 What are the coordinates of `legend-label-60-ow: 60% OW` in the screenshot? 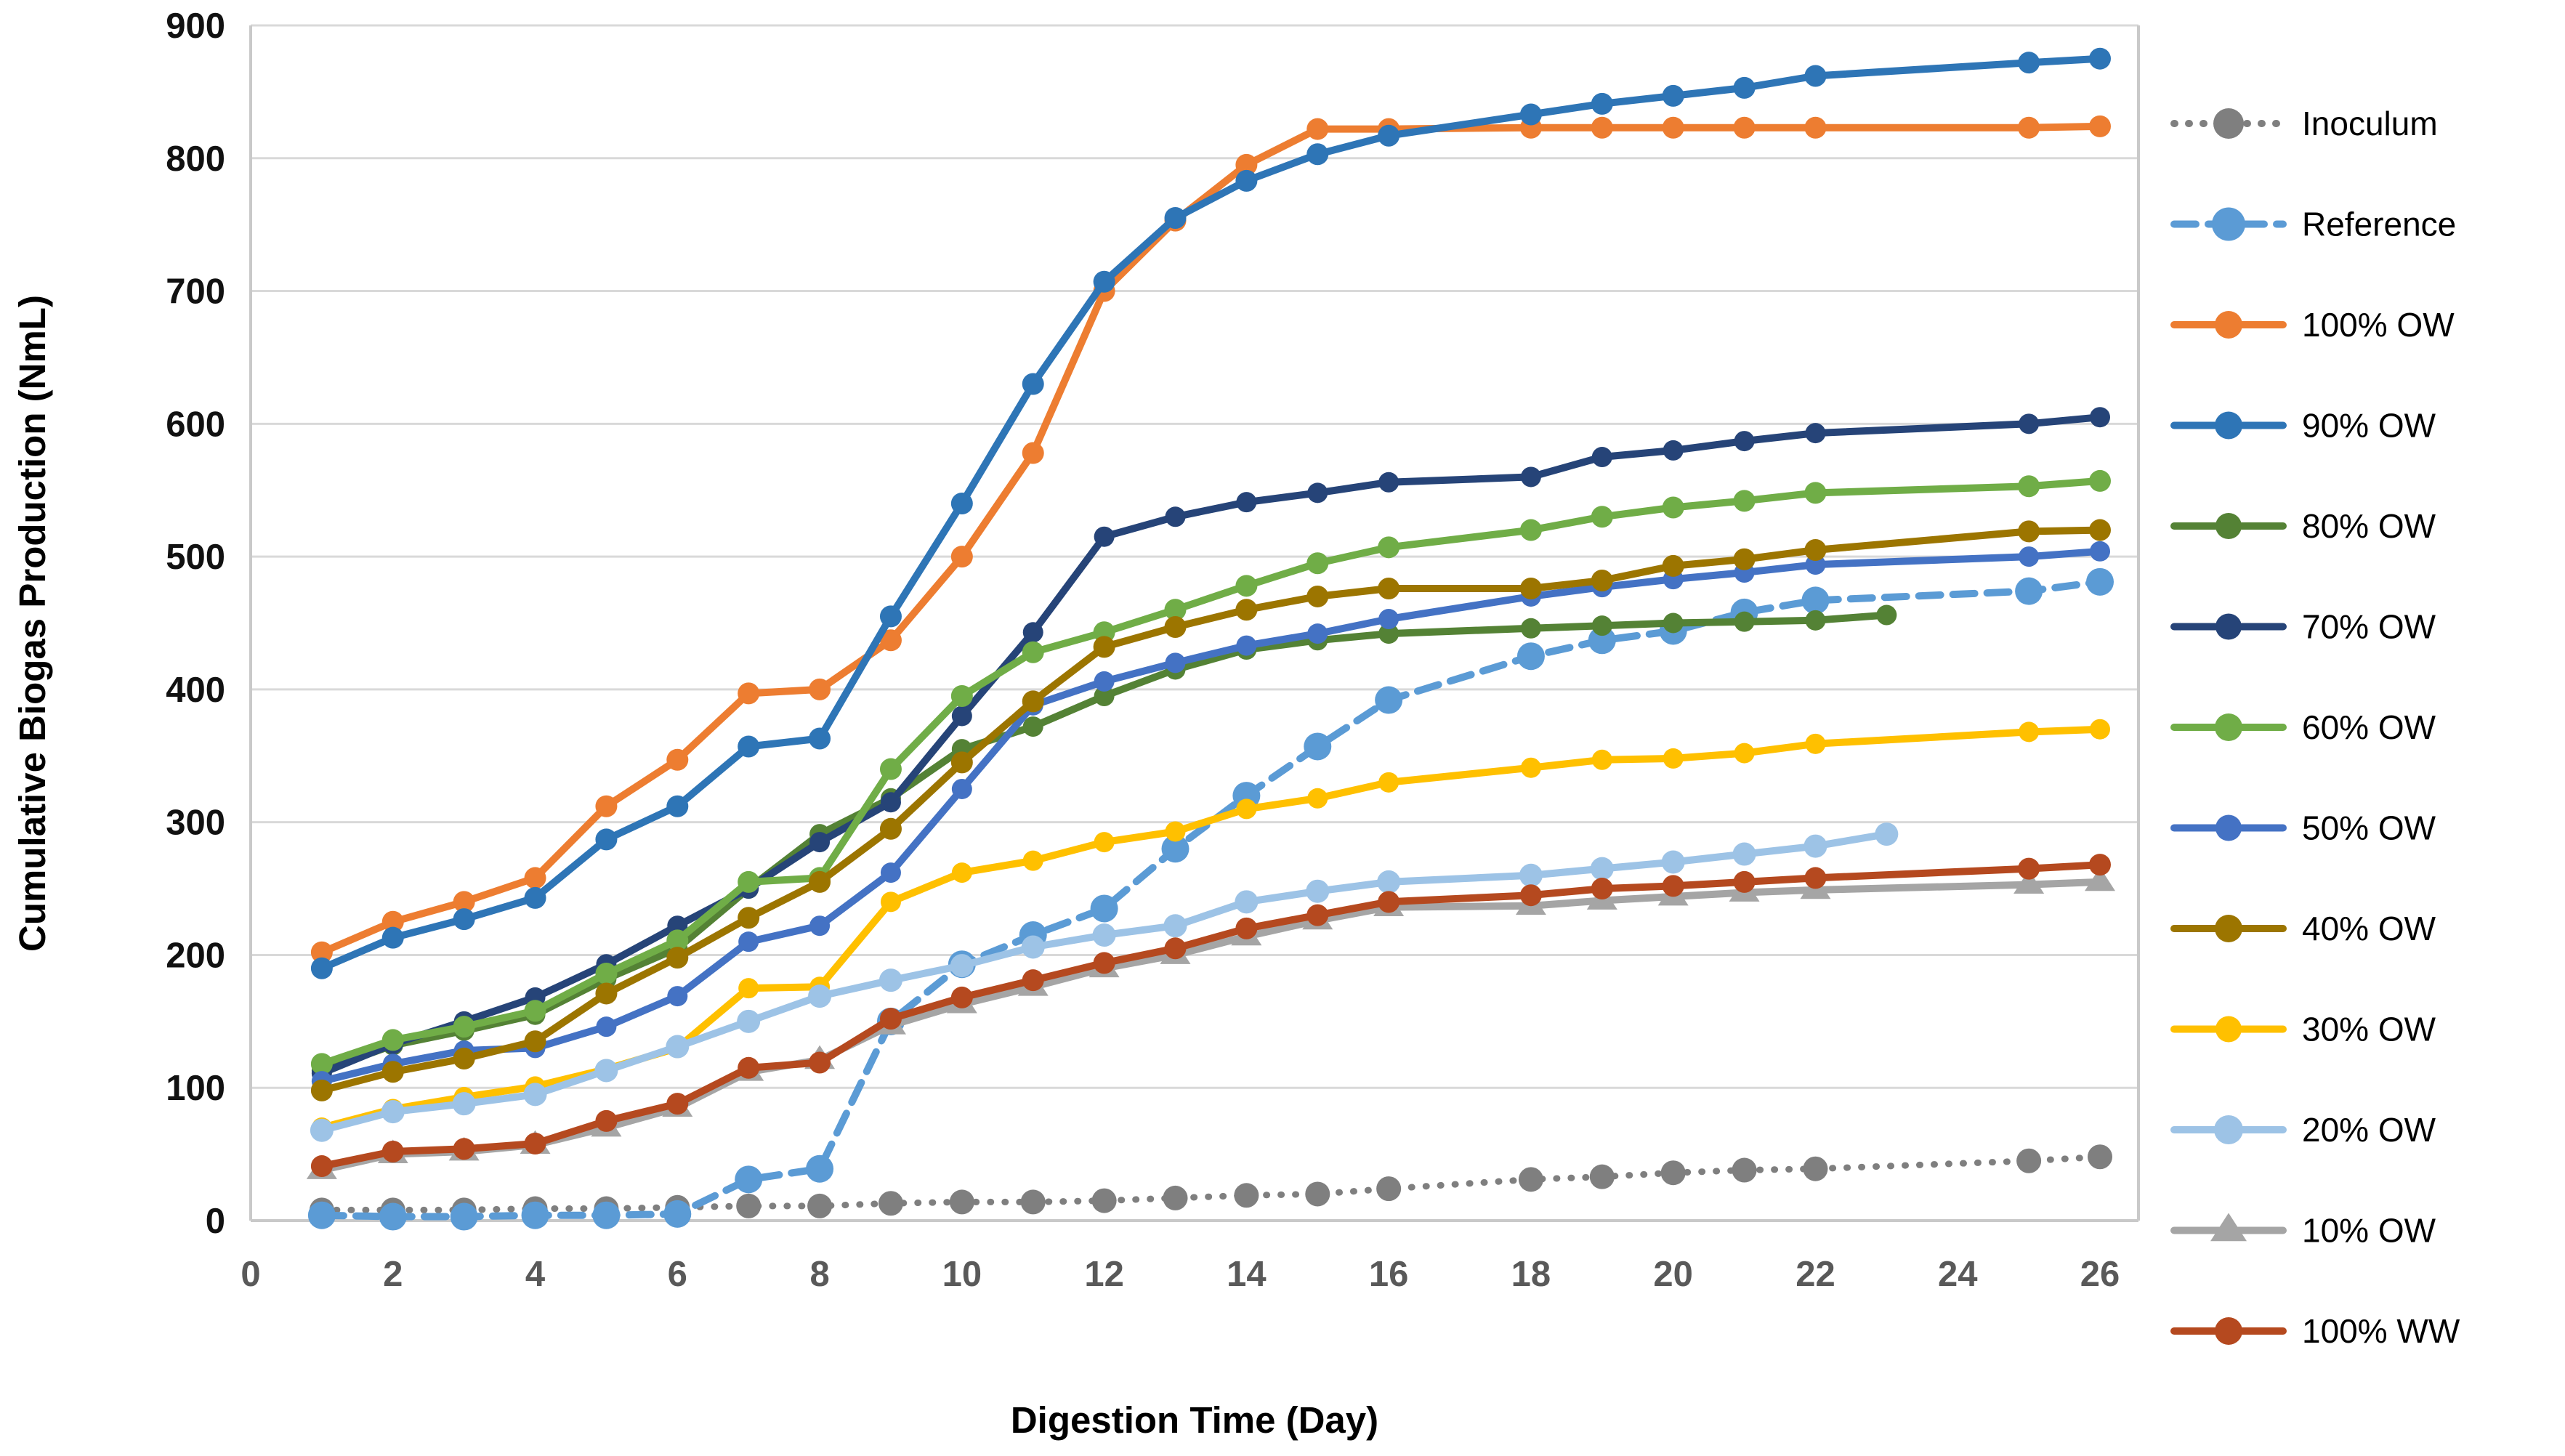 It's located at (2369, 727).